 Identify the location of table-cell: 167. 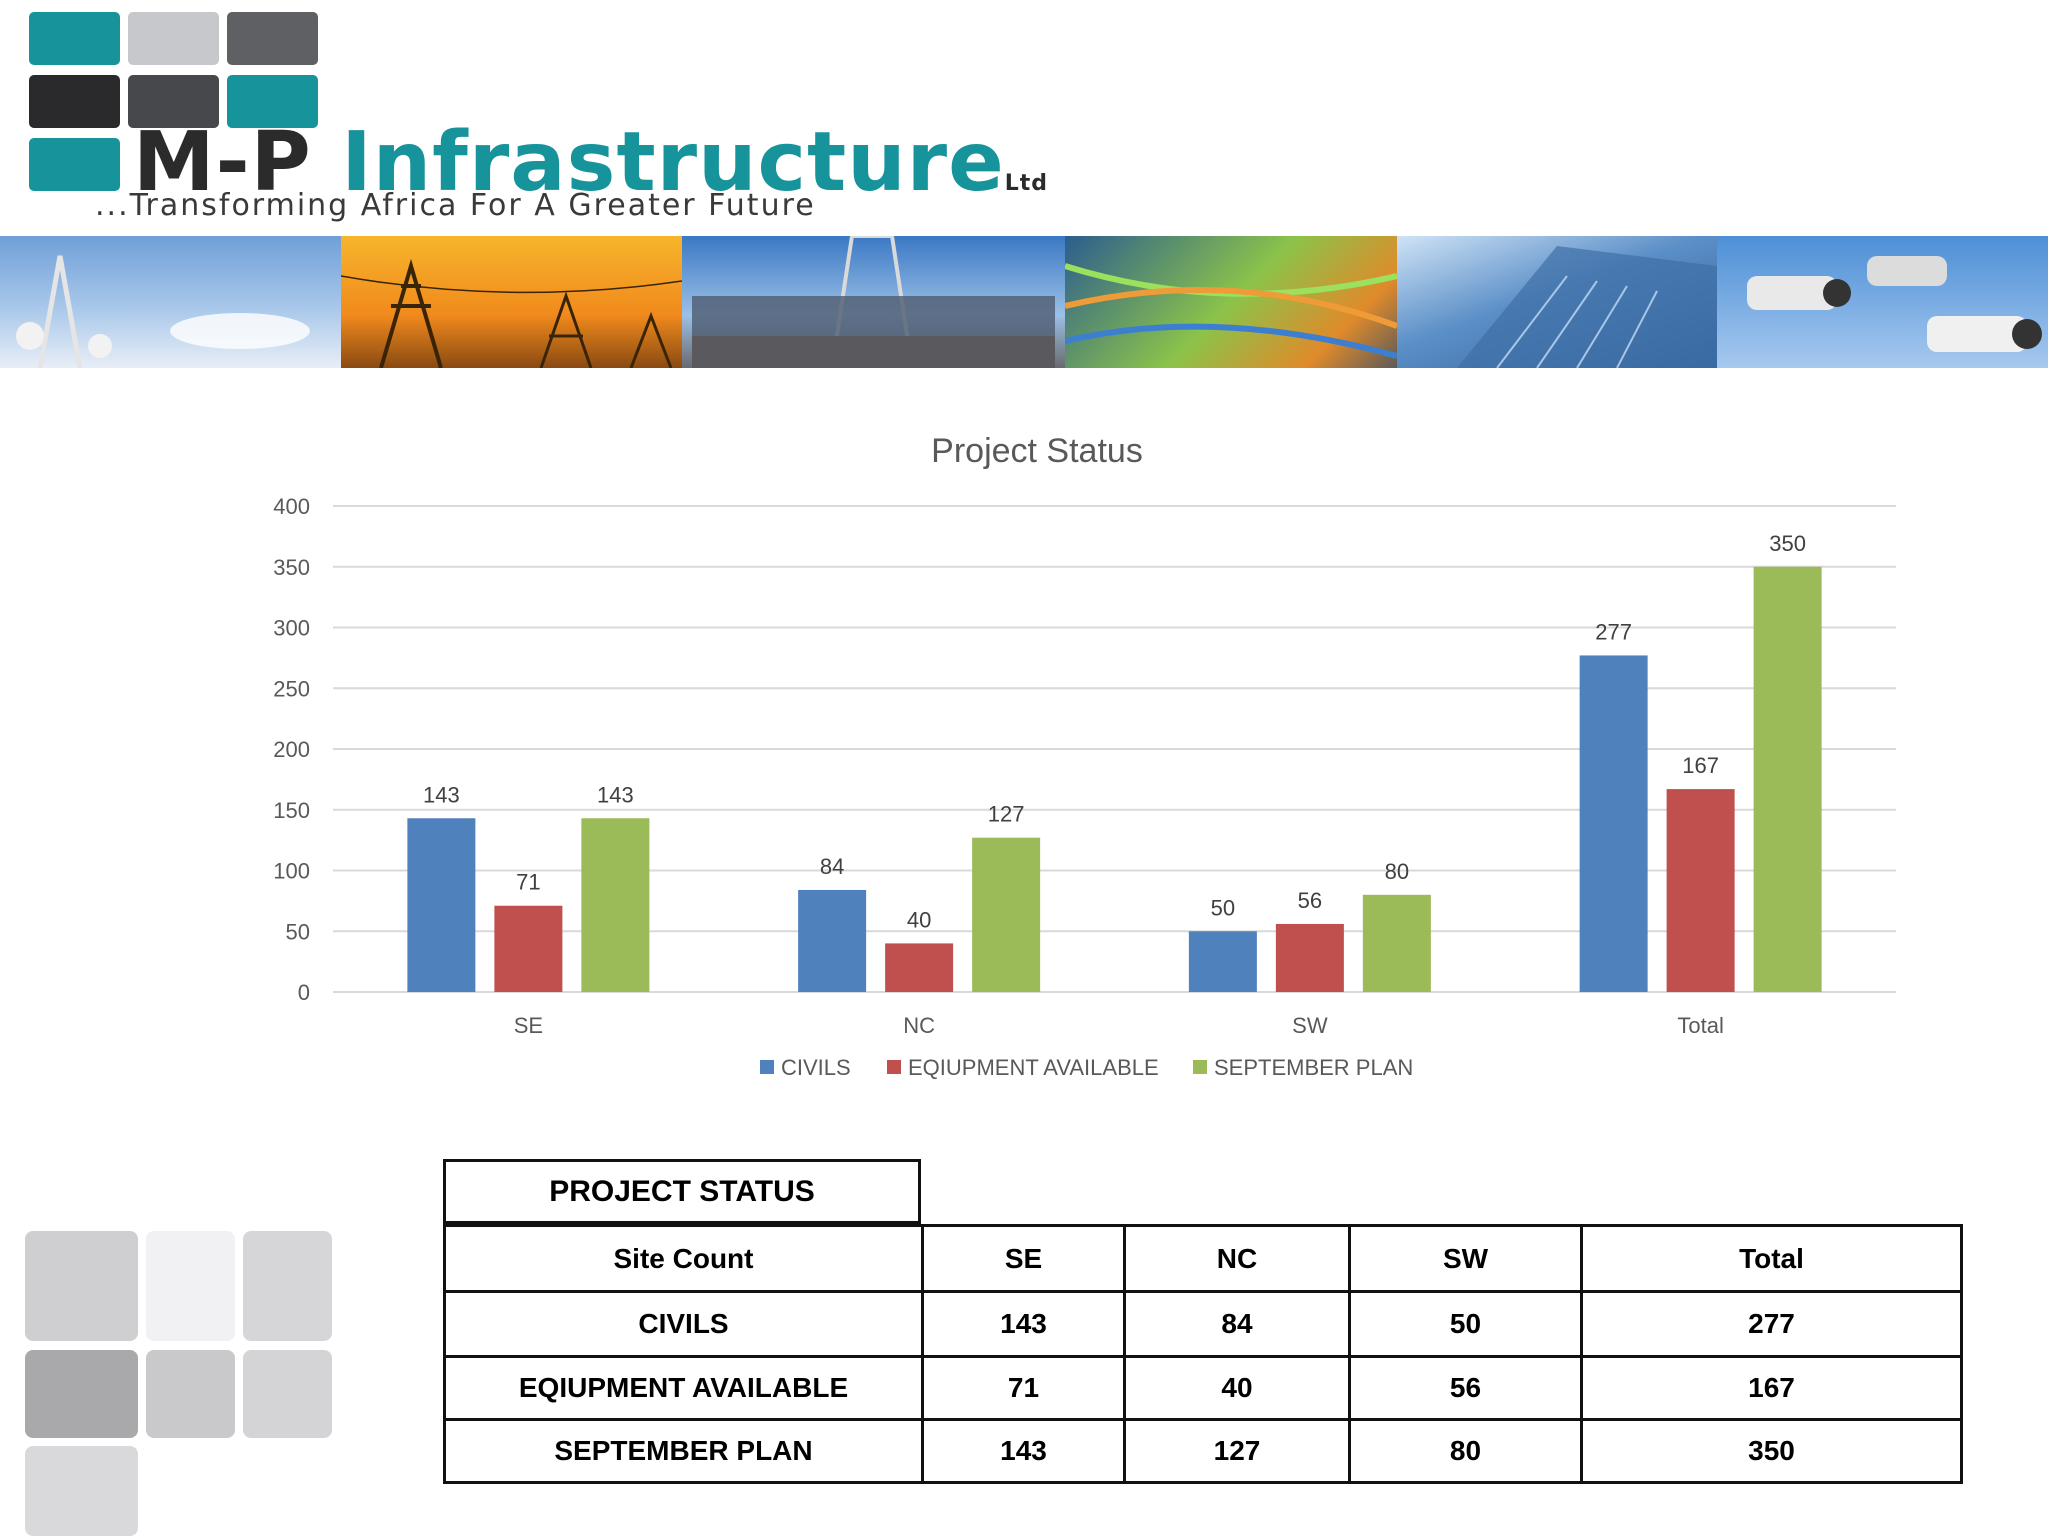
(1771, 1388).